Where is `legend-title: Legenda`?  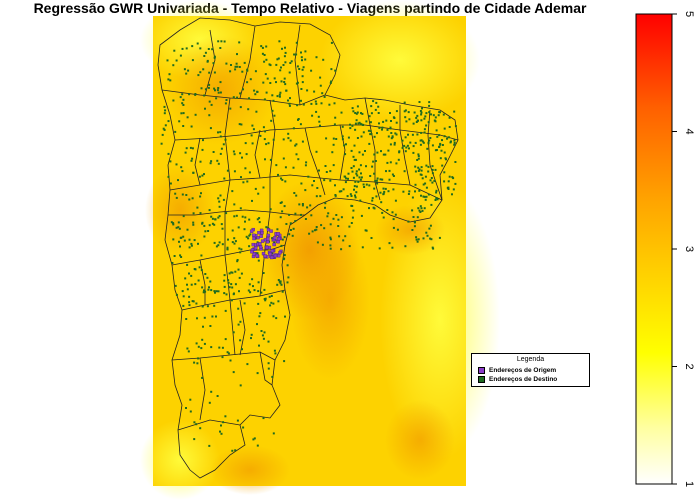 legend-title: Legenda is located at coordinates (530, 359).